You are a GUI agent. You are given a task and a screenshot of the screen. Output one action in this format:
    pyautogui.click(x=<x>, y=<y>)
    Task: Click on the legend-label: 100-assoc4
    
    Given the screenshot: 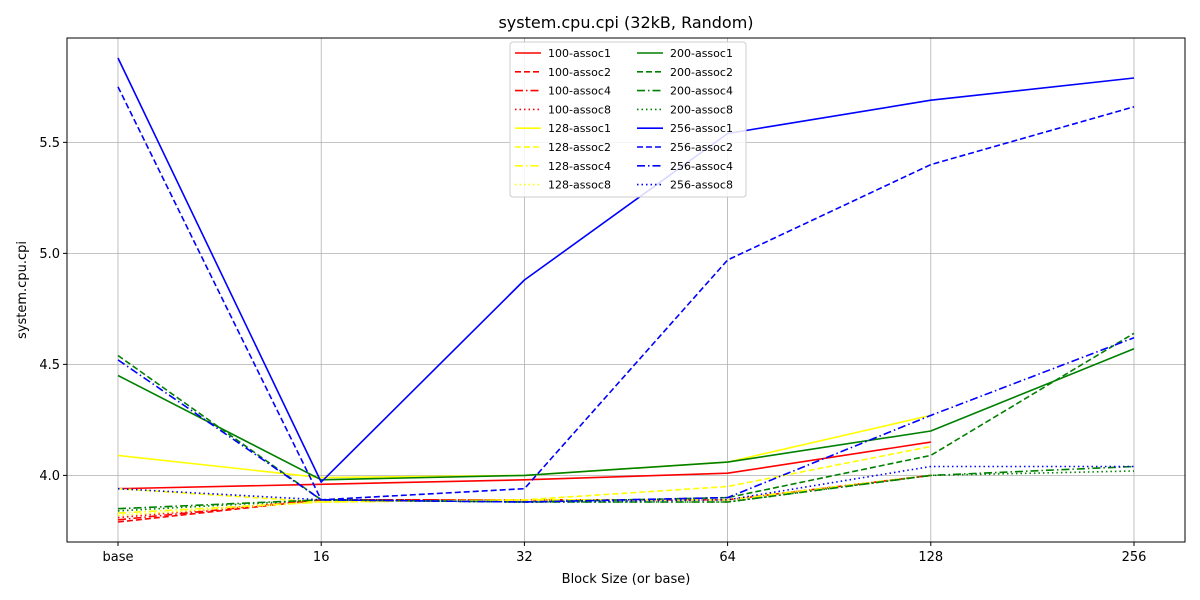 What is the action you would take?
    pyautogui.click(x=579, y=91)
    